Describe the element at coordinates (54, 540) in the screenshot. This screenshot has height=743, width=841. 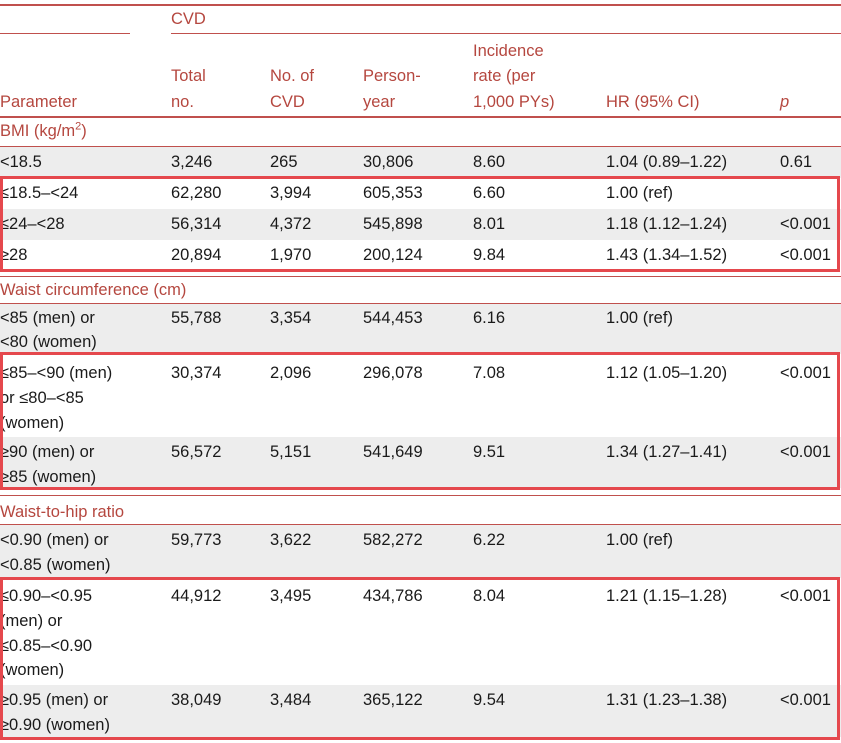
I see `param-cell: <0.90 (men) or` at that location.